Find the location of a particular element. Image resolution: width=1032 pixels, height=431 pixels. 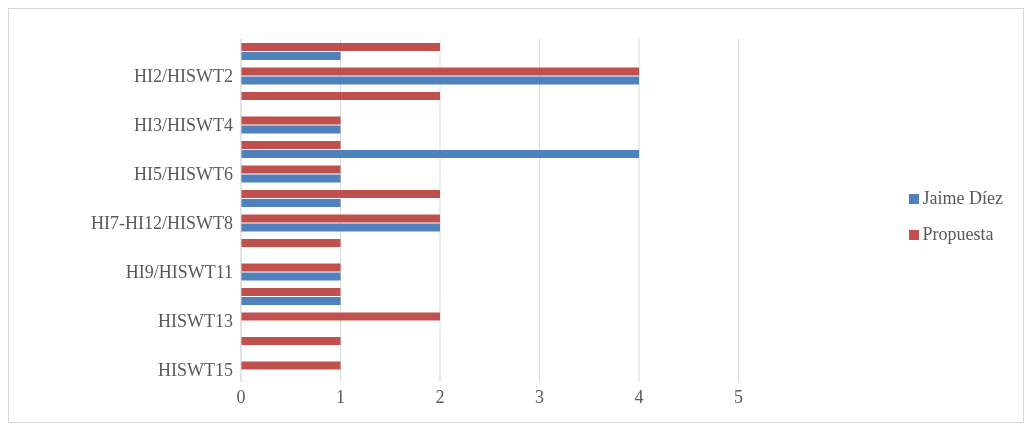

x-tick-label: 3 is located at coordinates (540, 396).